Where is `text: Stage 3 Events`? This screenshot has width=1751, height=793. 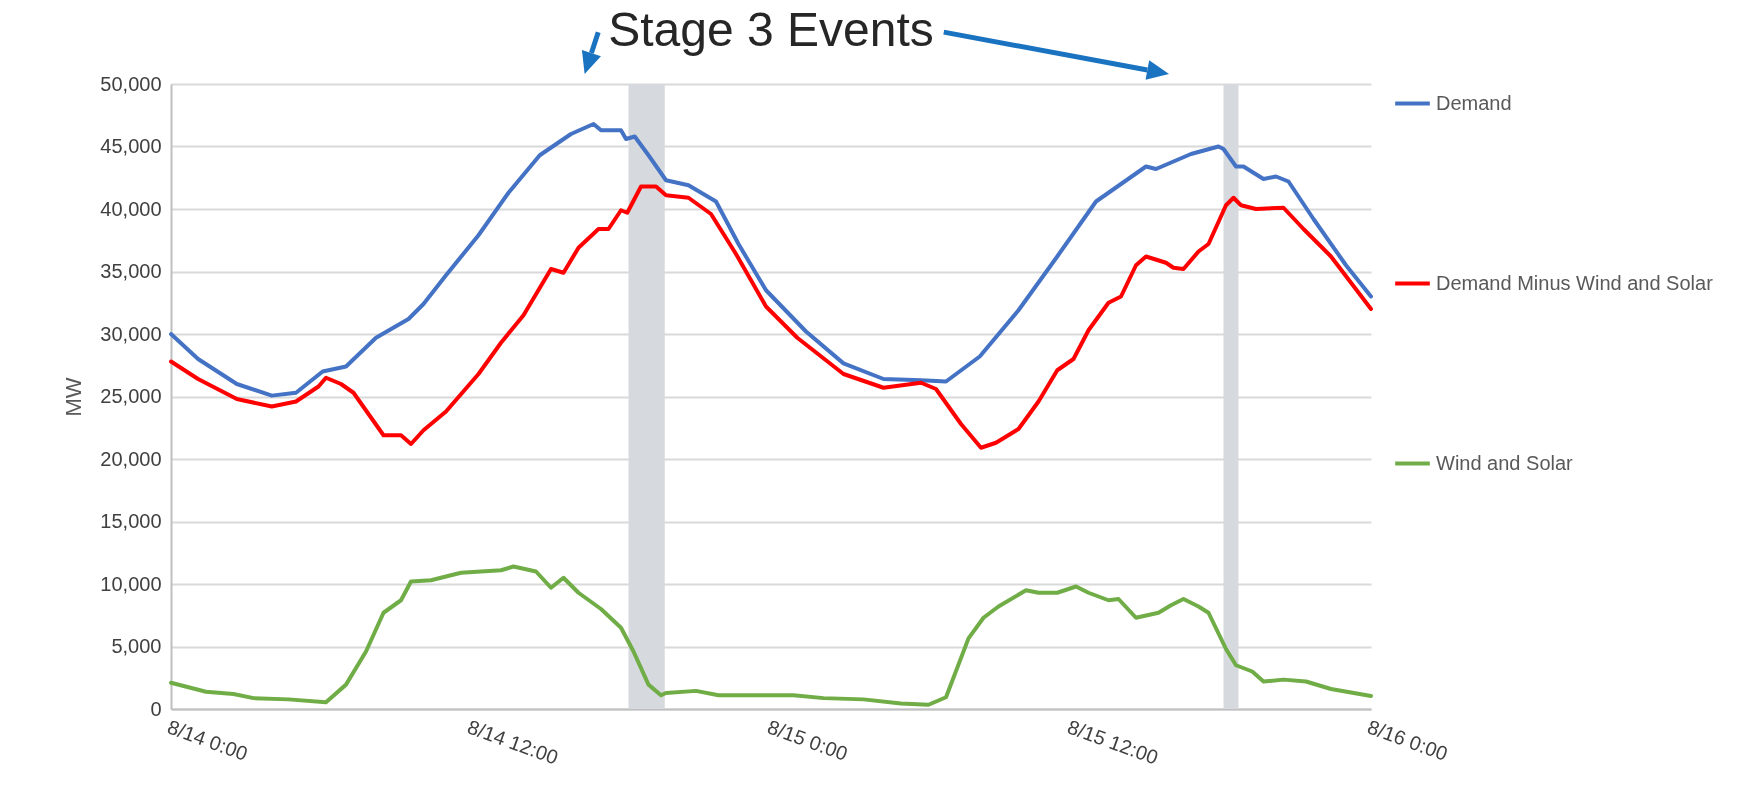 text: Stage 3 Events is located at coordinates (771, 29).